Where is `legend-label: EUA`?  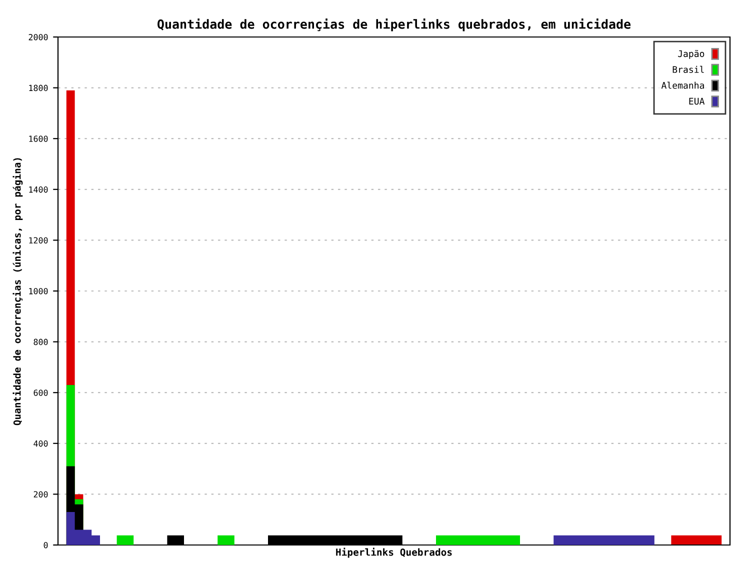
legend-label: EUA is located at coordinates (697, 101).